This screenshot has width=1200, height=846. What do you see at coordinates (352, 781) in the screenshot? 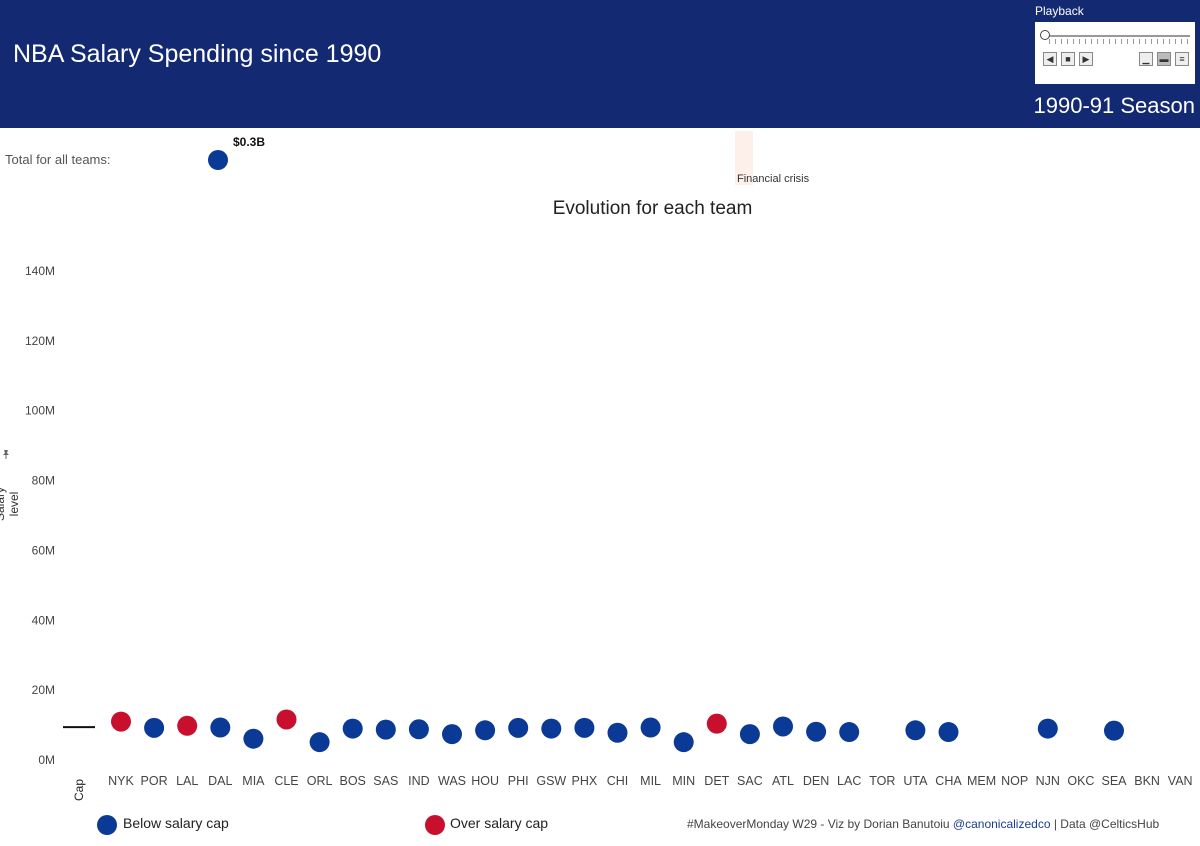
I see `x-tick-label: BOS` at bounding box center [352, 781].